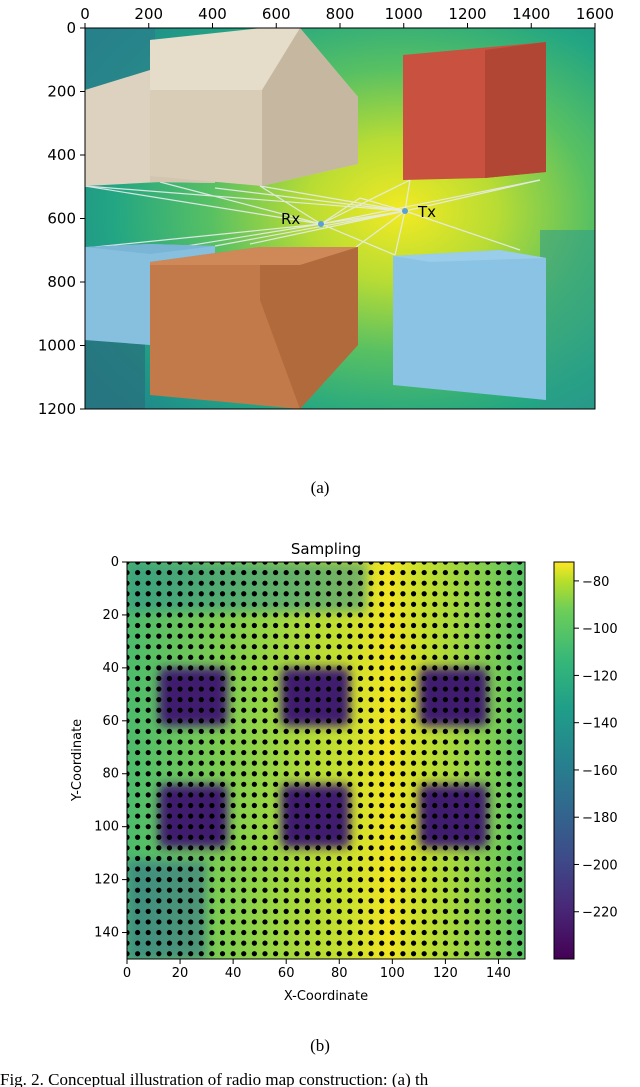 The height and width of the screenshot is (1087, 640). Describe the element at coordinates (600, 629) in the screenshot. I see `colorbar-tick-label: −100` at that location.